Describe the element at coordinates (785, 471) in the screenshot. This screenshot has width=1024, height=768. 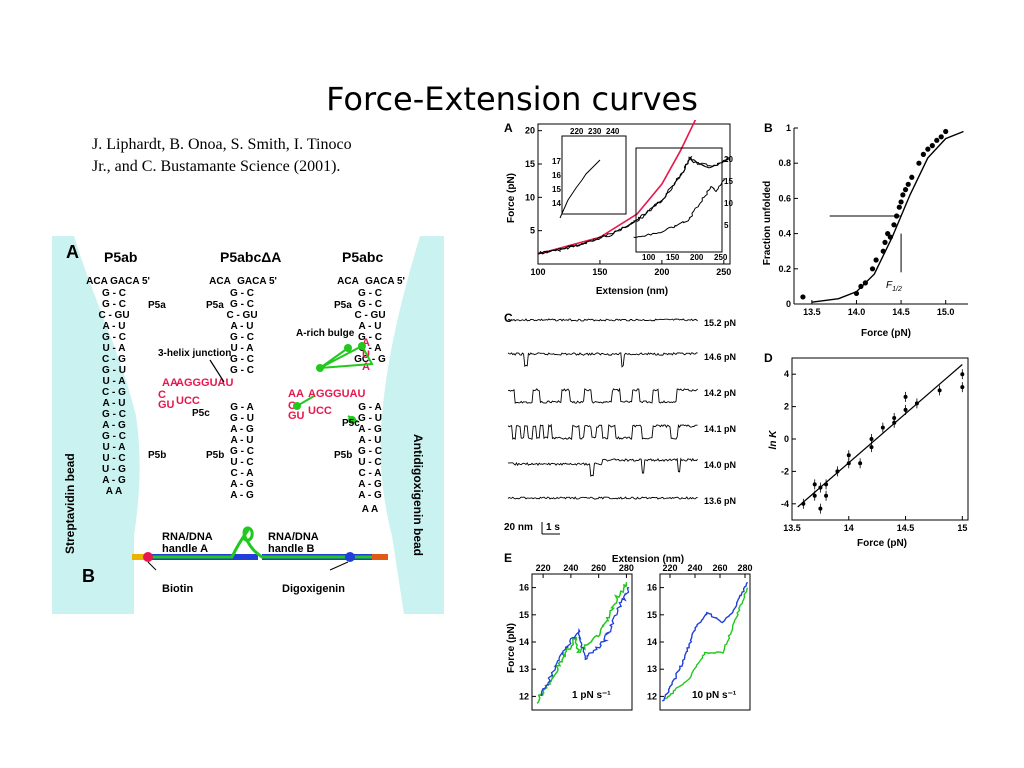
I see `panel-d-y-tick-label: -2` at that location.